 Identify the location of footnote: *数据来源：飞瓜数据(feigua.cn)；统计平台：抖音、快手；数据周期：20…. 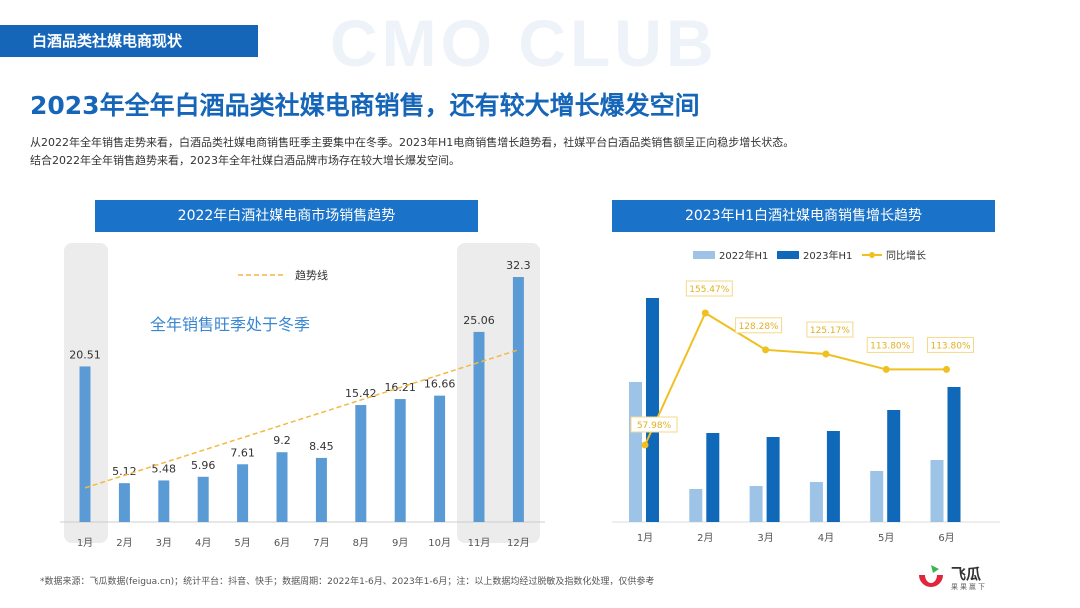
(347, 582).